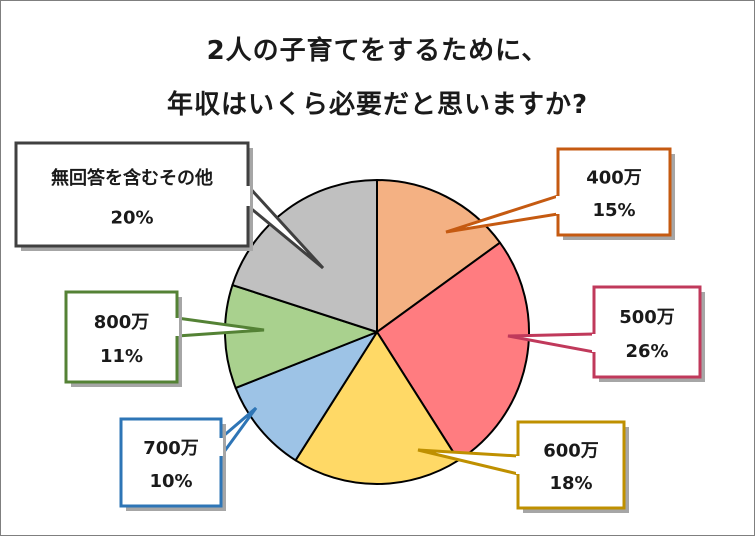 Image resolution: width=755 pixels, height=536 pixels. I want to click on slice-value-label-1: 26%, so click(646, 351).